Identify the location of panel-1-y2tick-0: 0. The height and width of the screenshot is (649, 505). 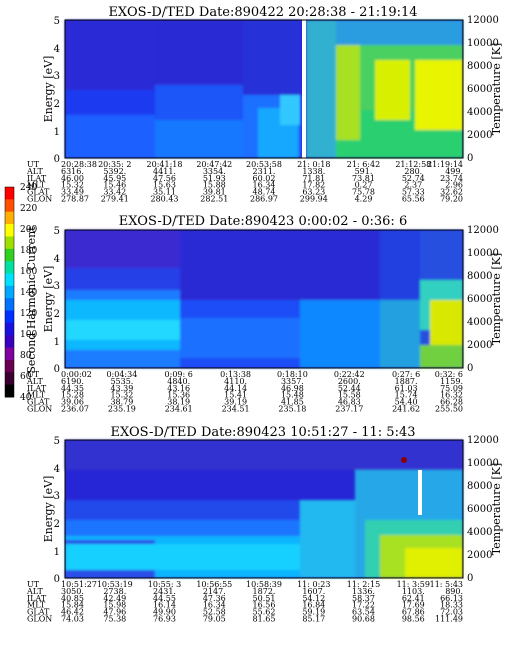
(470, 158).